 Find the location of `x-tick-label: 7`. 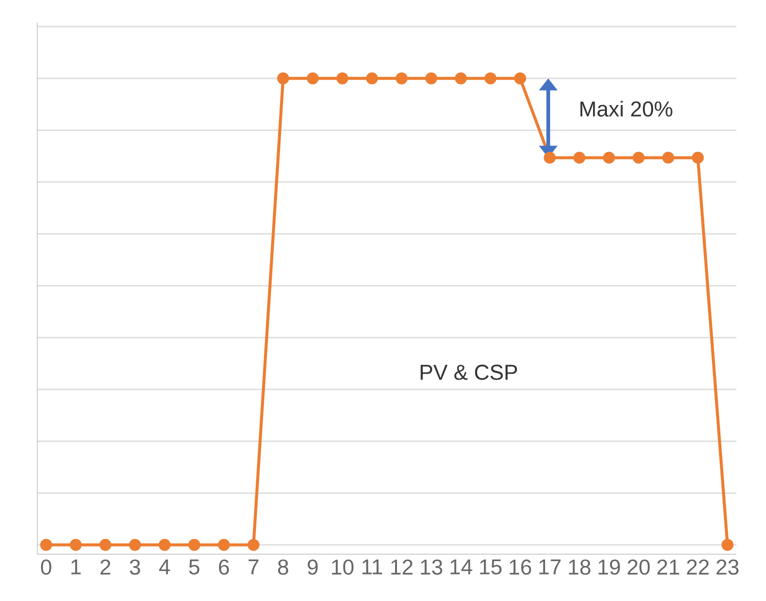

x-tick-label: 7 is located at coordinates (253, 566).